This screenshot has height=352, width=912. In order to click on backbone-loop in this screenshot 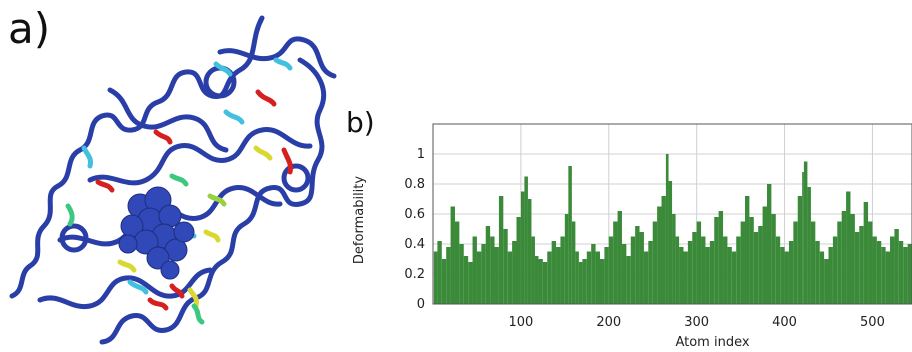, I will do `click(296, 178)`.